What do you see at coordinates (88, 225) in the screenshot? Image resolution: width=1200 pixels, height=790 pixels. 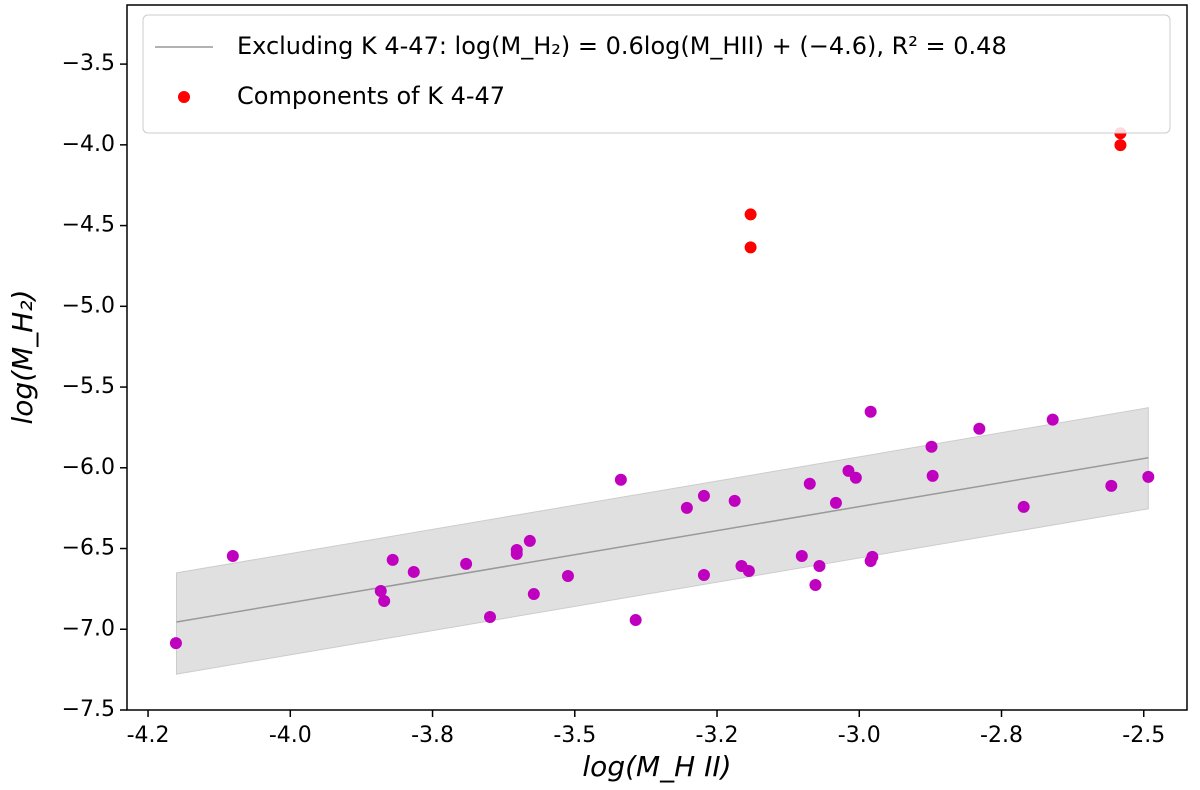 I see `y-tick-label: −4.5` at bounding box center [88, 225].